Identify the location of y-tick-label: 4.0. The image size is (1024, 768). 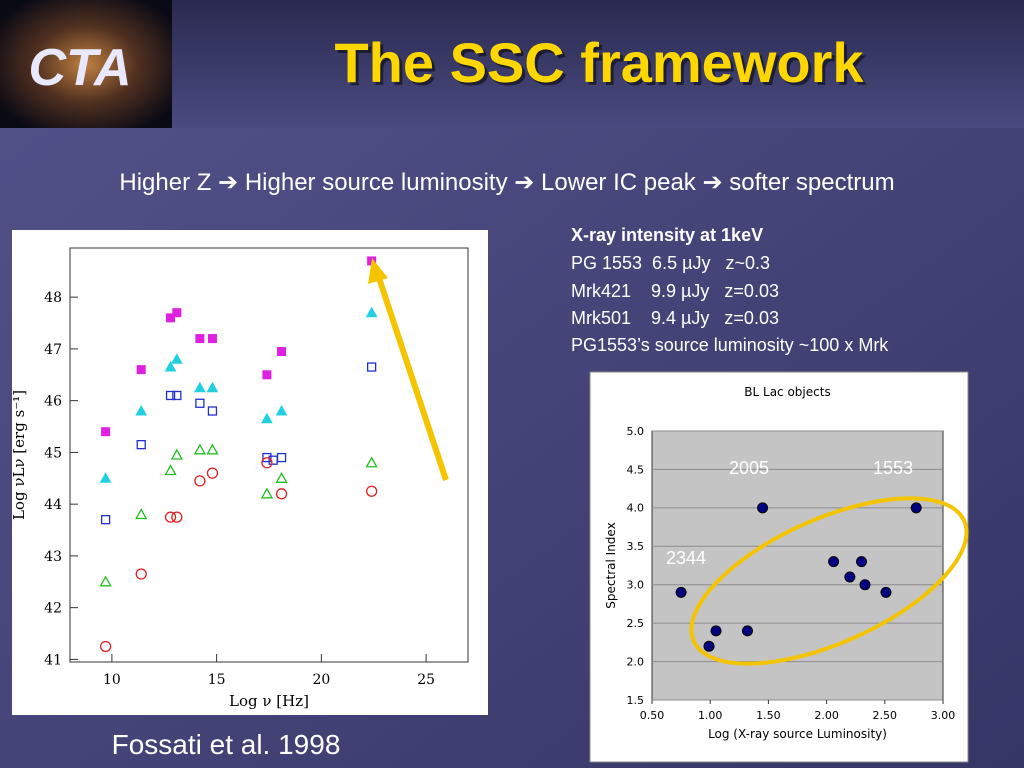
(636, 508).